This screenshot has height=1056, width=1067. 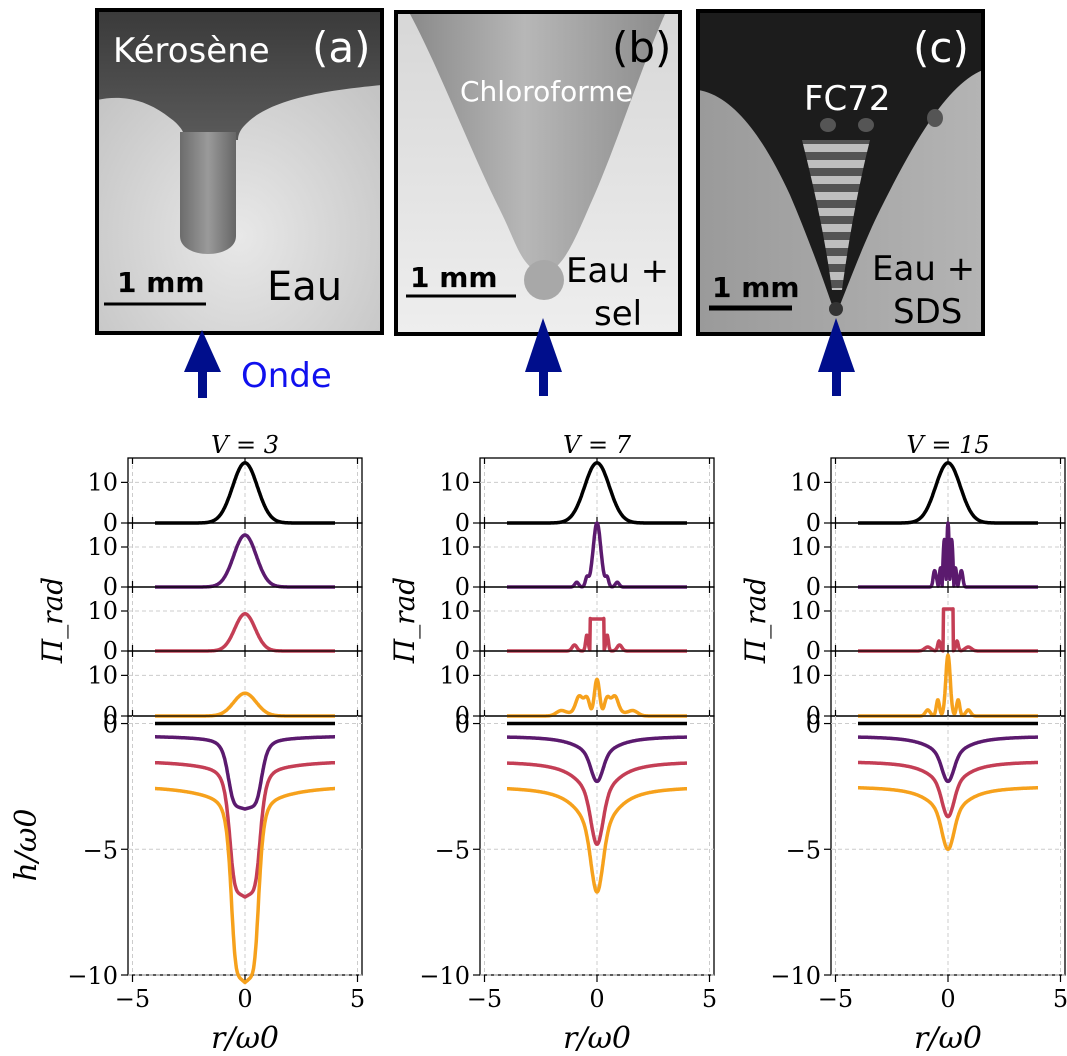 I want to click on photo-b-letter: (b), so click(x=641, y=47).